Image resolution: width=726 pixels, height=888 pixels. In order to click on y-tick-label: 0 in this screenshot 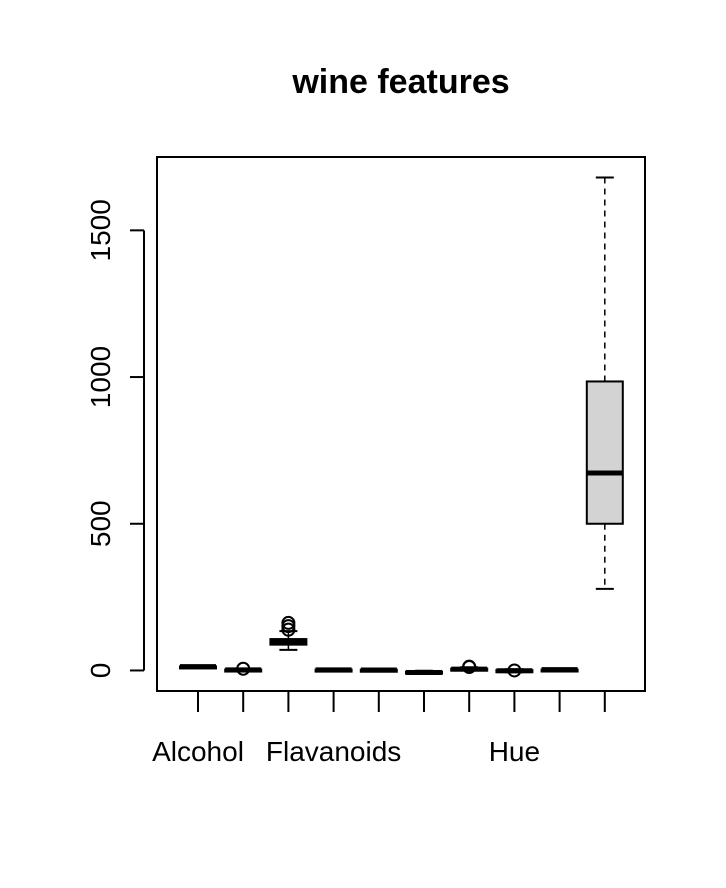, I will do `click(100, 671)`.